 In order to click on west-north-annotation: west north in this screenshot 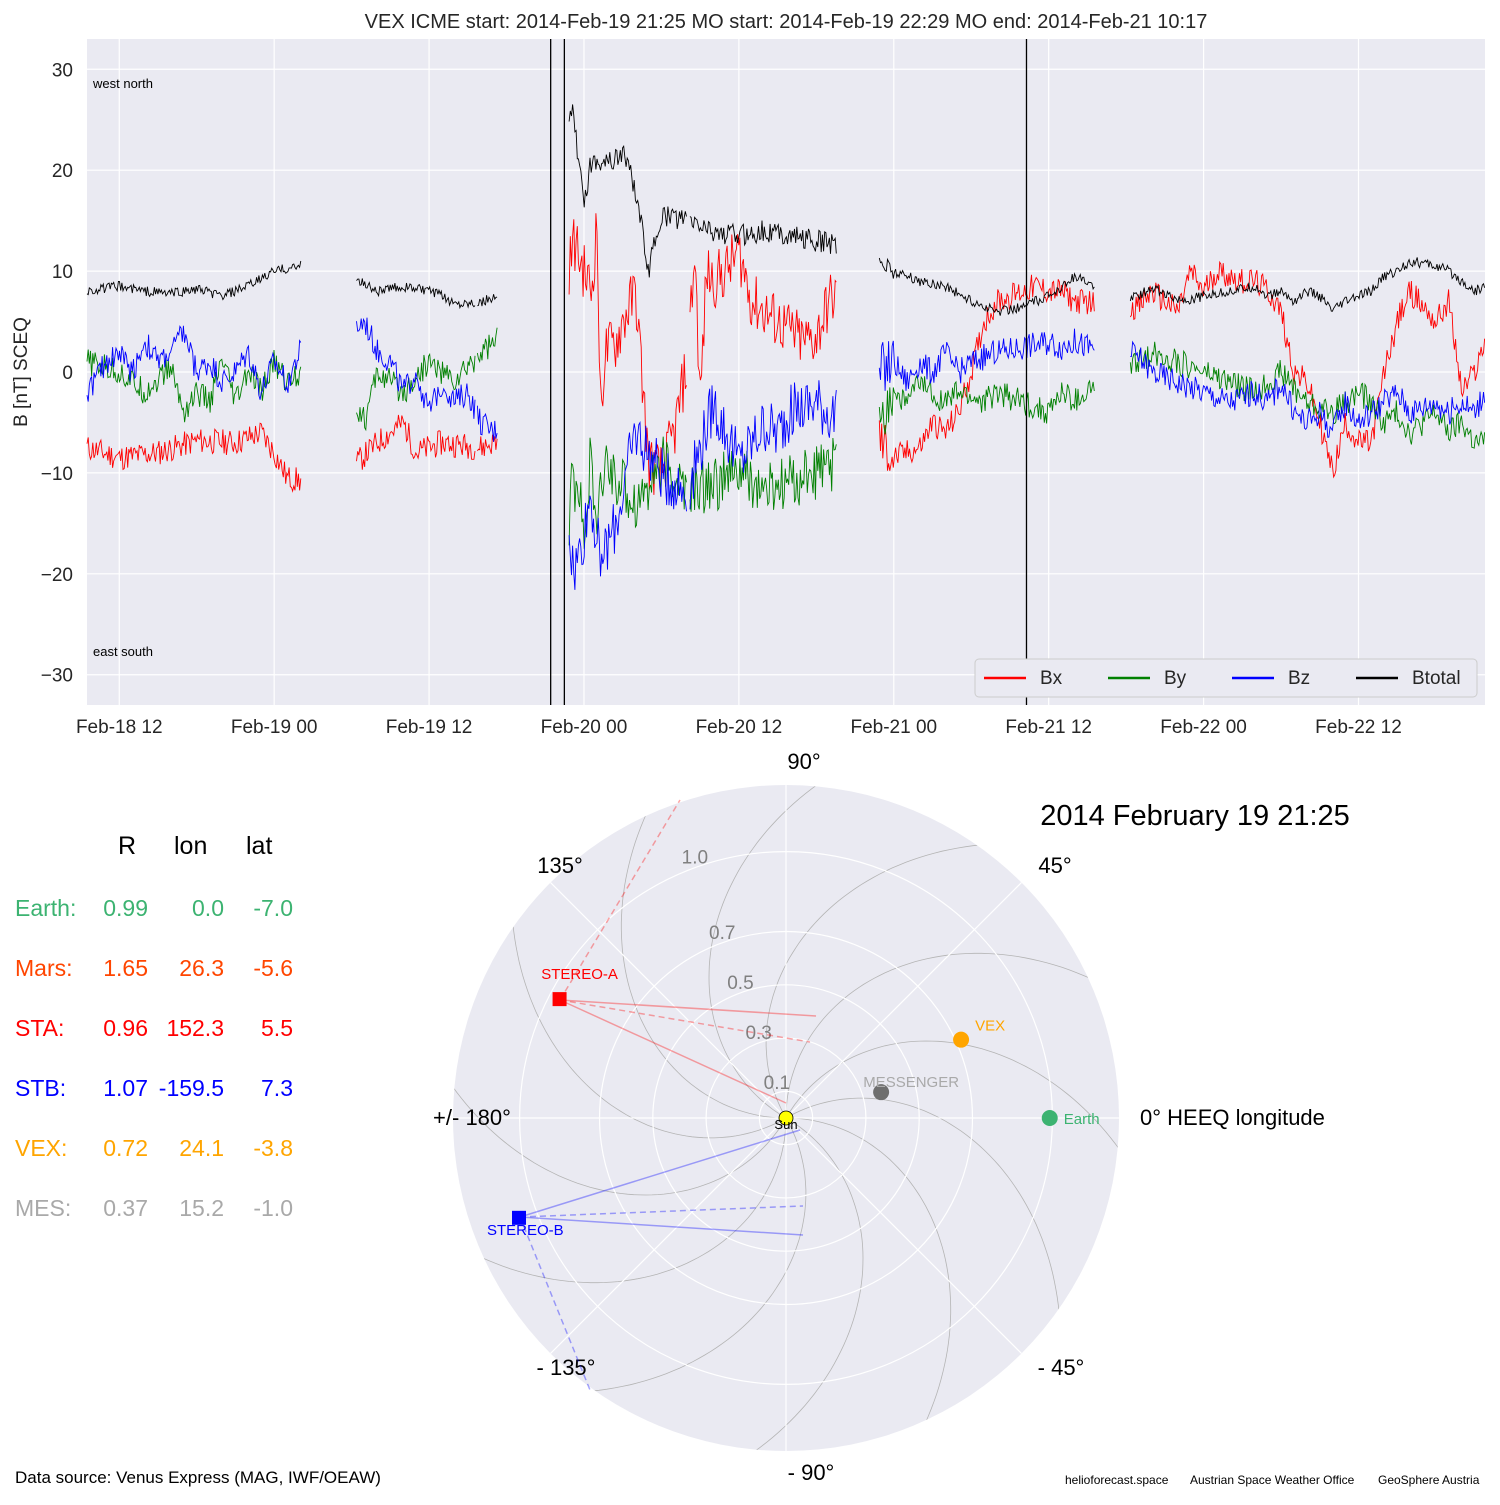, I will do `click(122, 83)`.